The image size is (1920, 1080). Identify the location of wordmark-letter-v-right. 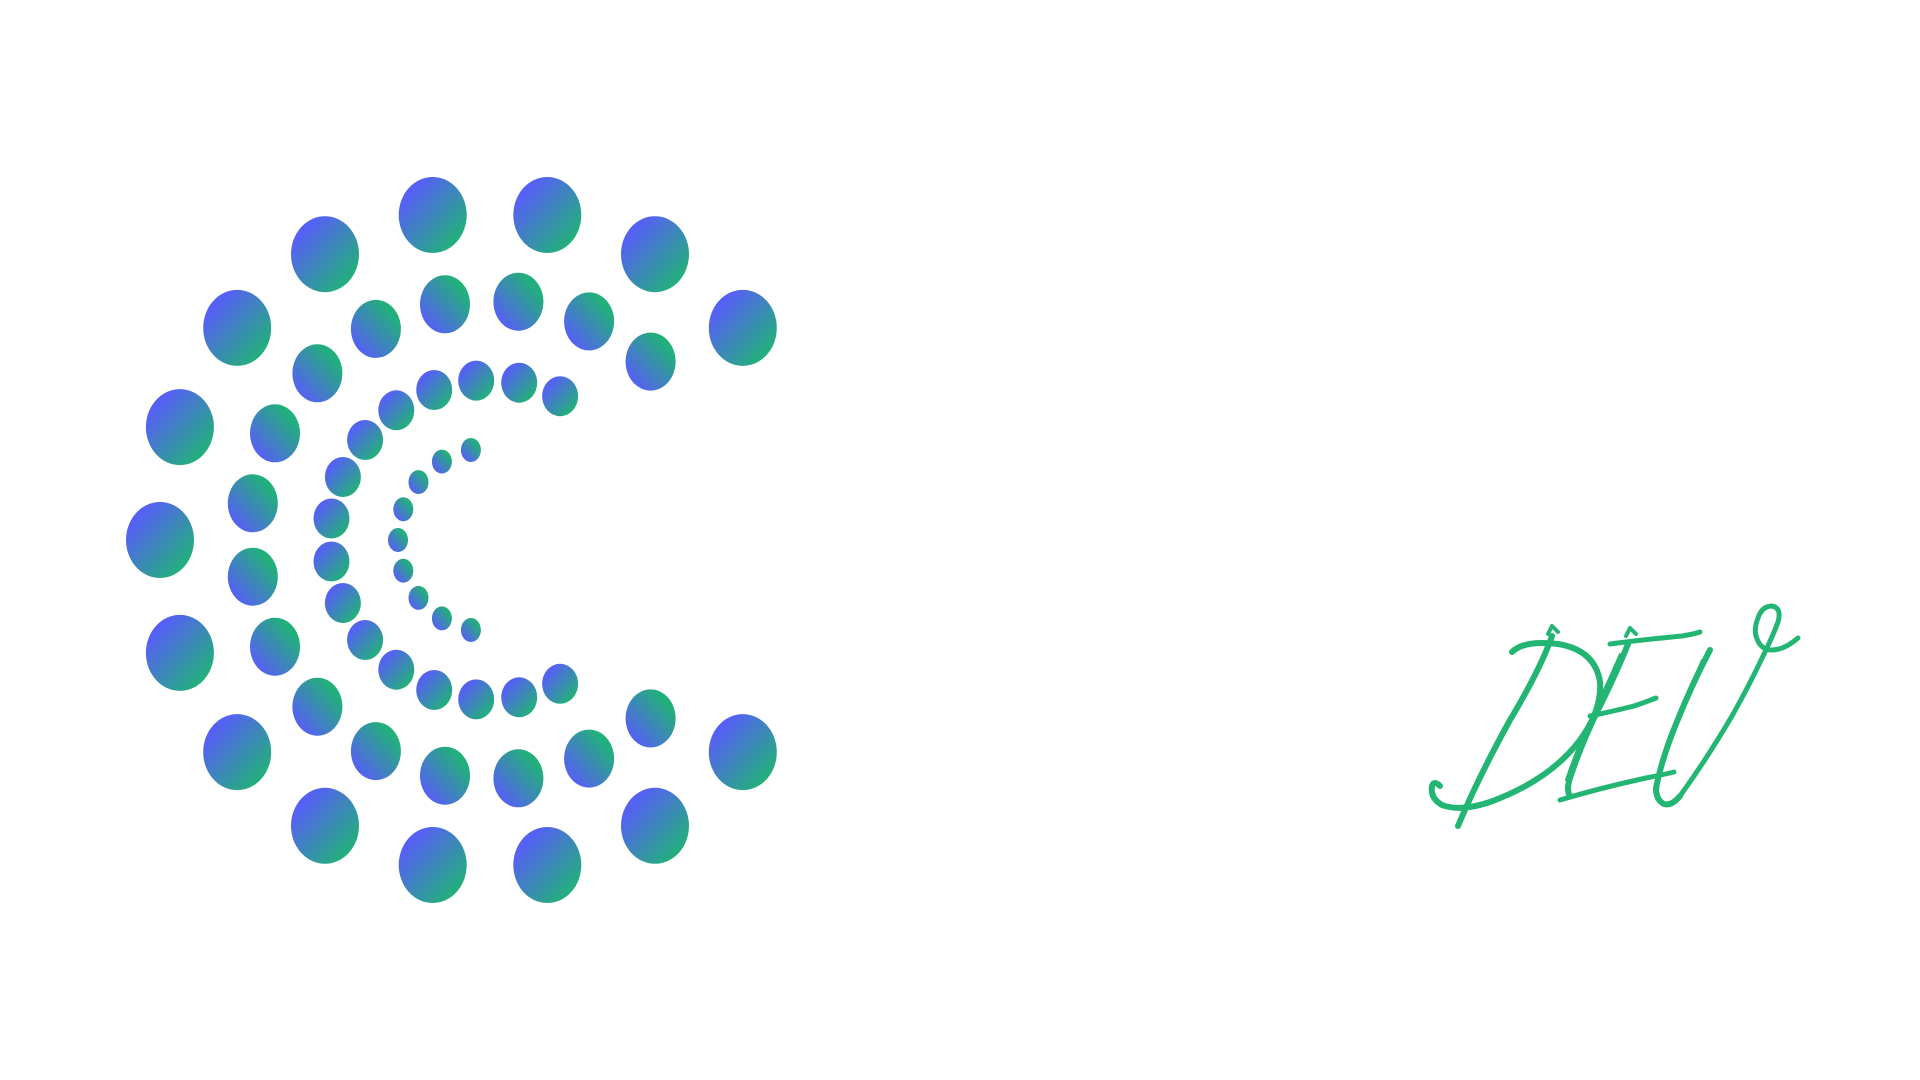
(1722, 725).